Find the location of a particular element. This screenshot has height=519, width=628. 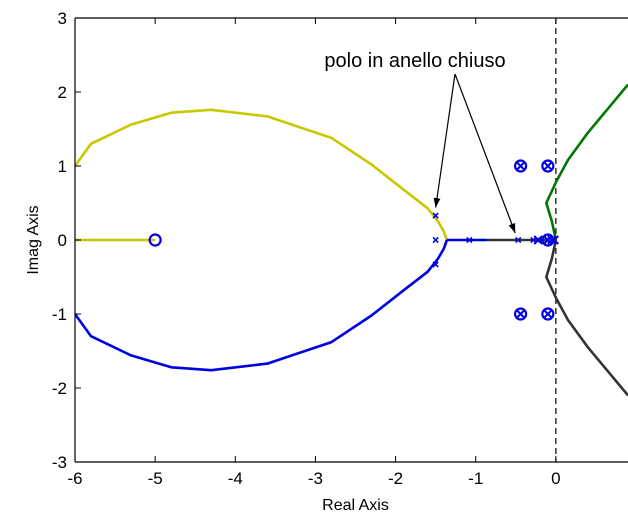

y-tick-label: 0 is located at coordinates (62, 240).